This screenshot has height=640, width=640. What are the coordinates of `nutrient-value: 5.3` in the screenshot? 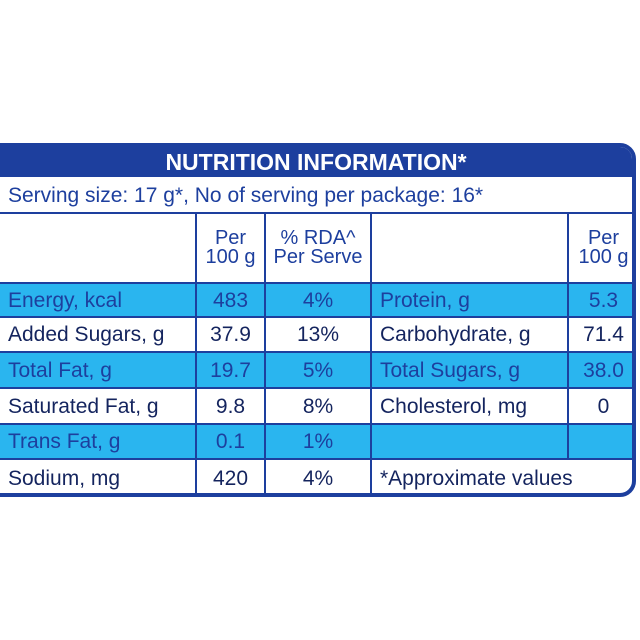 It's located at (600, 299).